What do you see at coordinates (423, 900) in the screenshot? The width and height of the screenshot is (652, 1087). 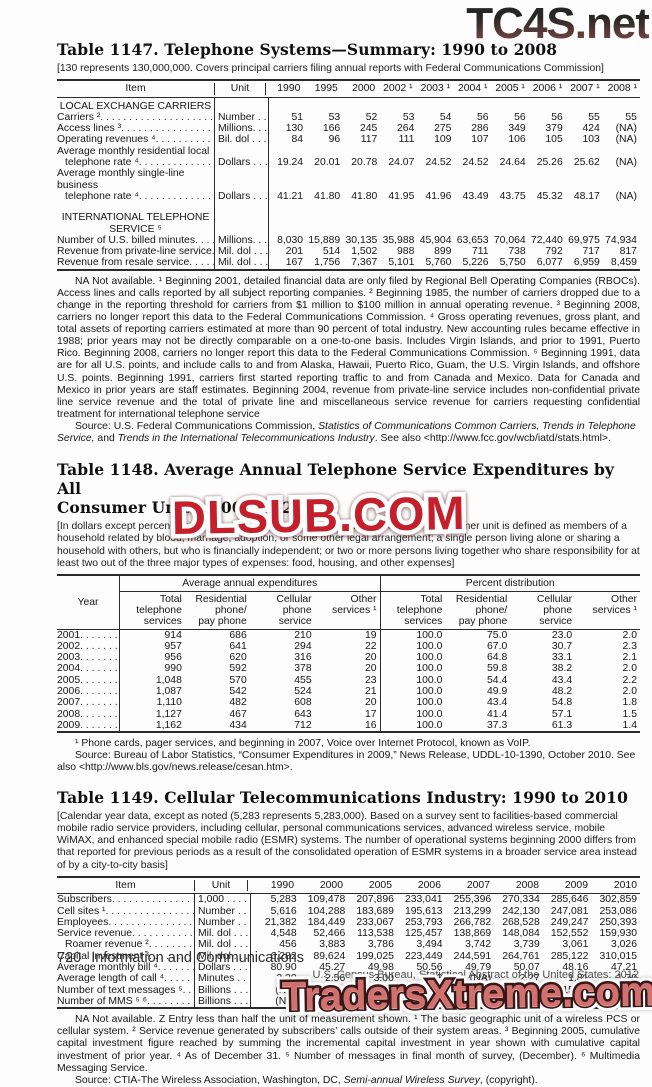 I see `value-cell: 233,041` at bounding box center [423, 900].